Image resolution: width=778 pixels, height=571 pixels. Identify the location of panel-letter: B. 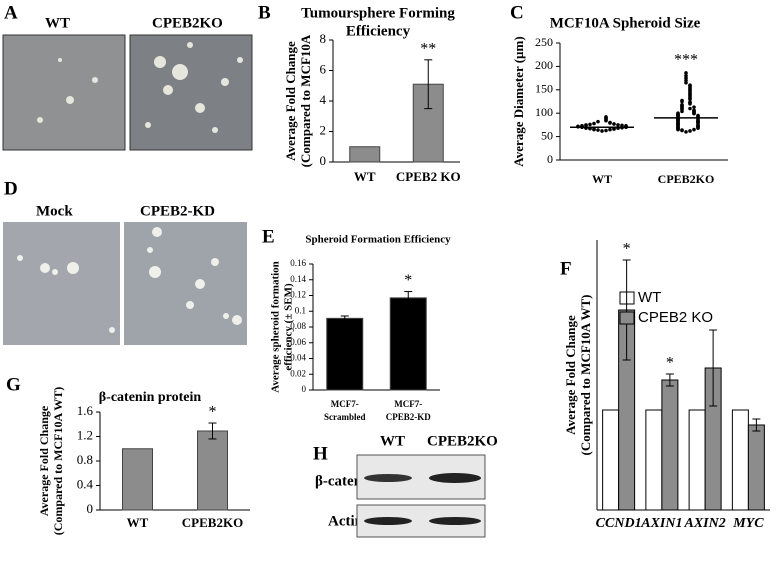
(264, 12).